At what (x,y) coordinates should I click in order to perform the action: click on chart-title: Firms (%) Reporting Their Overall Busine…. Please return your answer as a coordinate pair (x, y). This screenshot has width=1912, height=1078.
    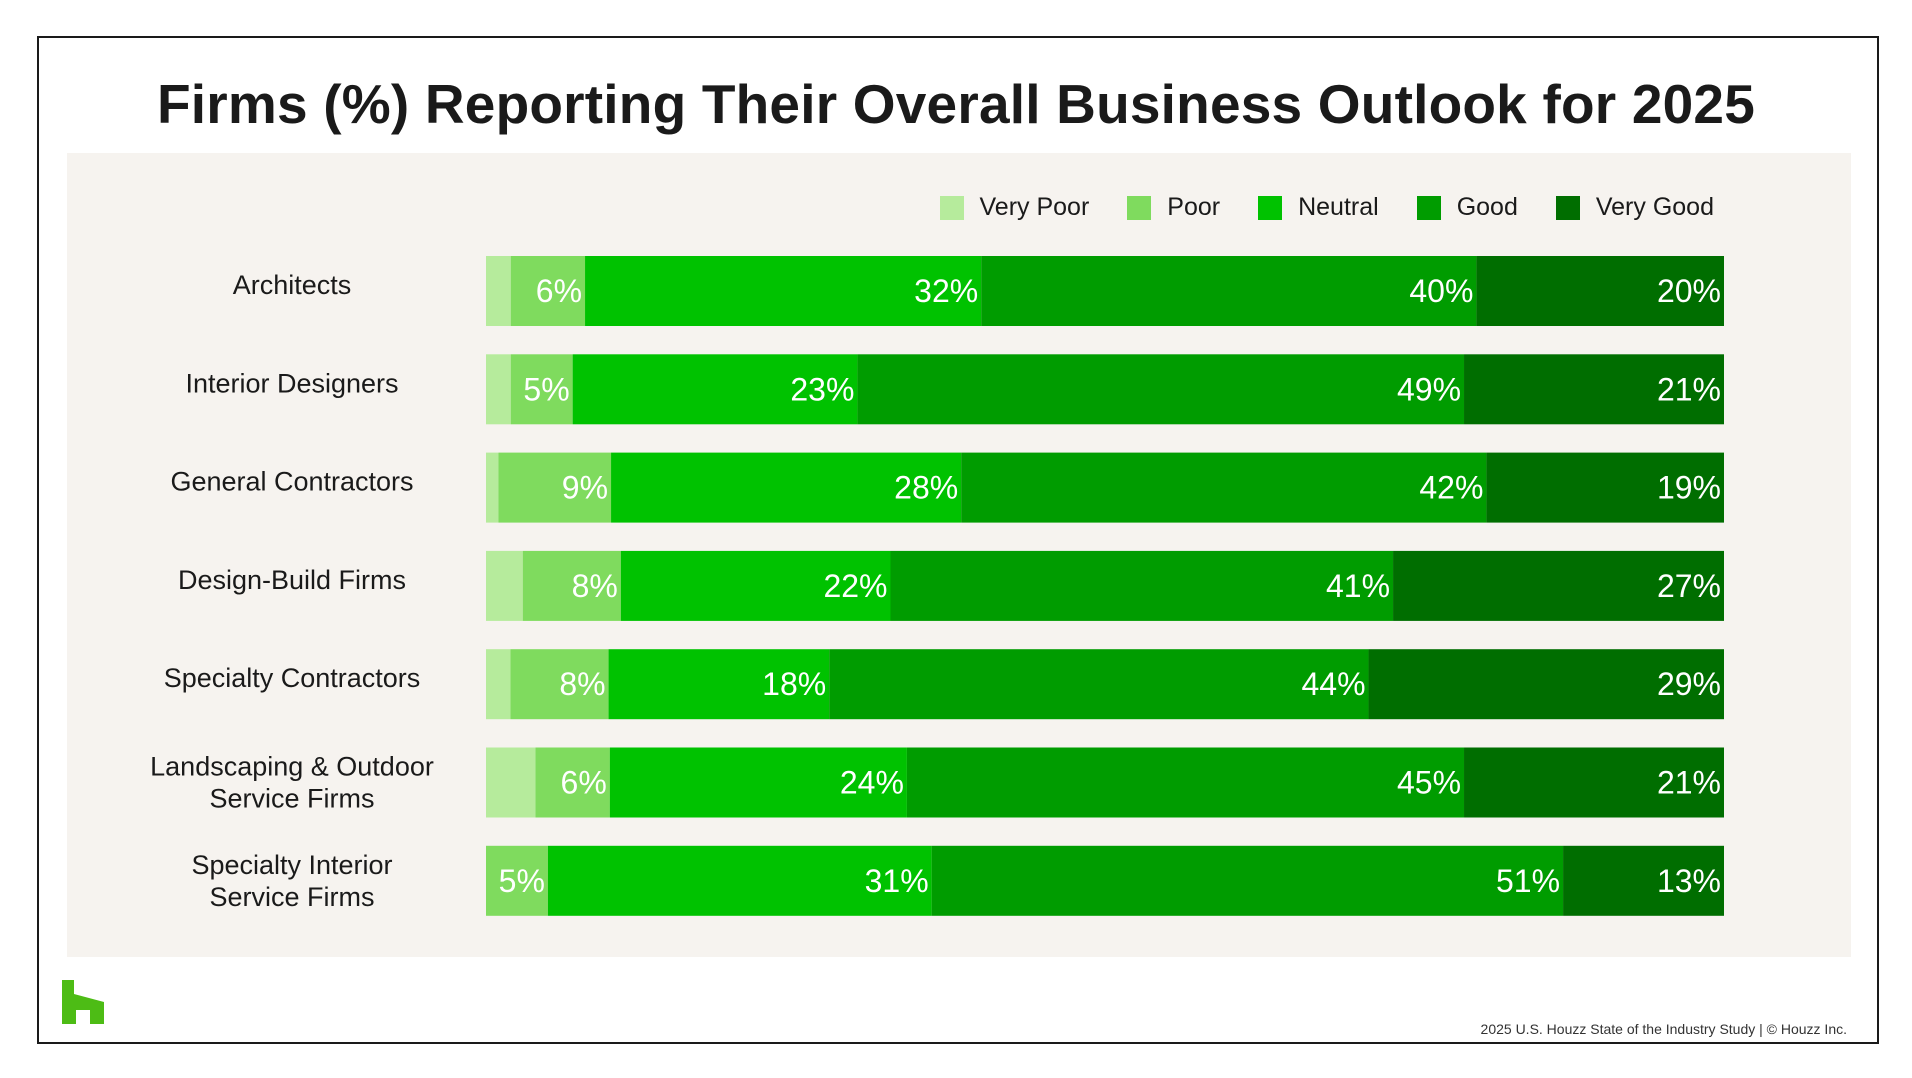
    Looking at the image, I should click on (956, 104).